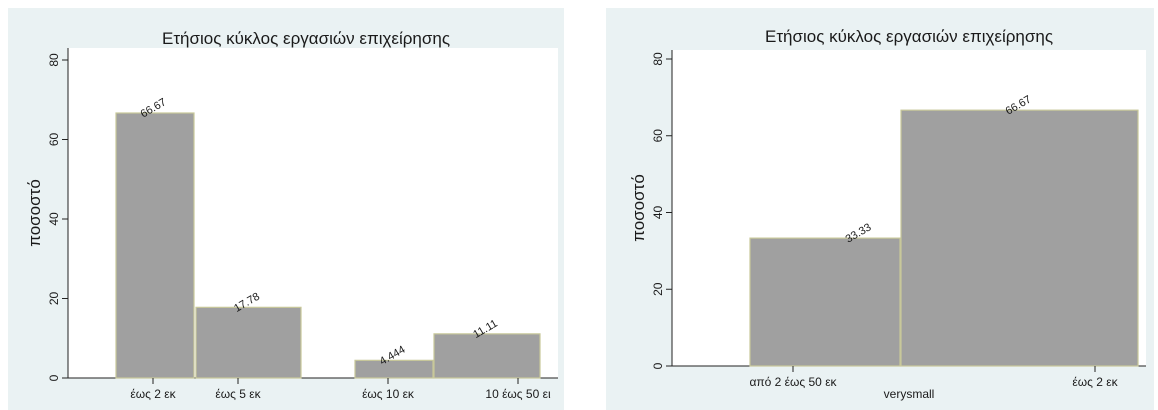 Image resolution: width=1158 pixels, height=410 pixels. I want to click on x-tick-label: έως 10 εκ, so click(388, 394).